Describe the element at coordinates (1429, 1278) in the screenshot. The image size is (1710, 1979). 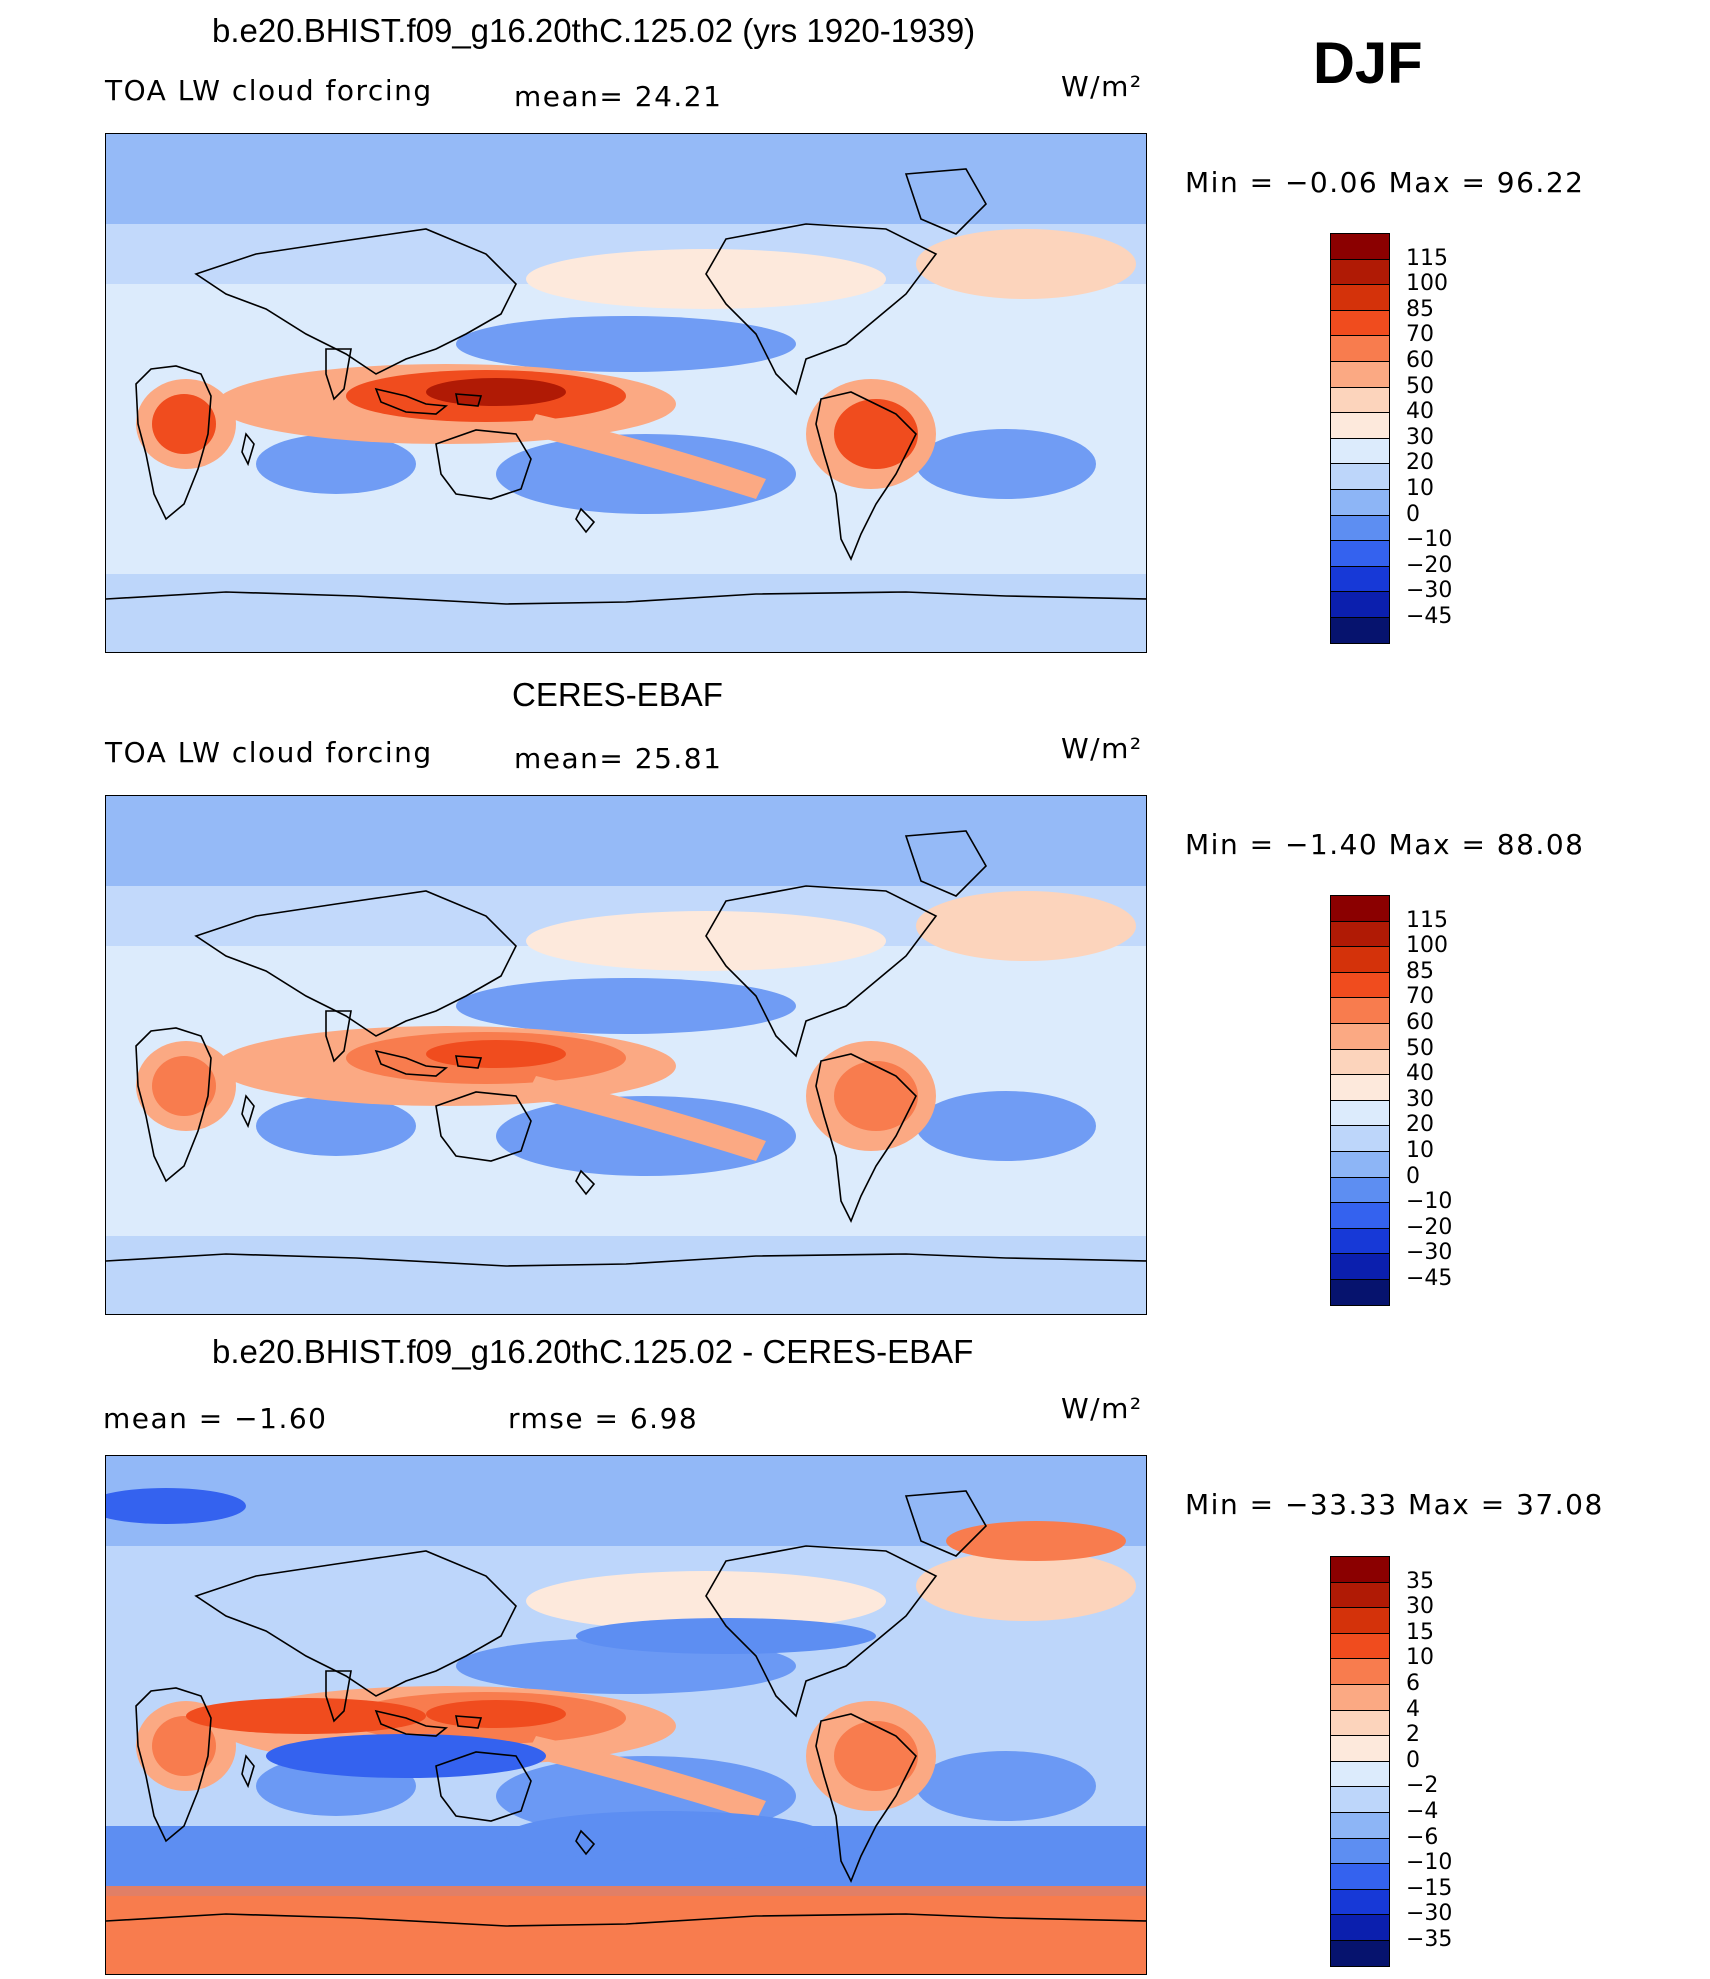
I see `colorbar-tick-label: −45` at that location.